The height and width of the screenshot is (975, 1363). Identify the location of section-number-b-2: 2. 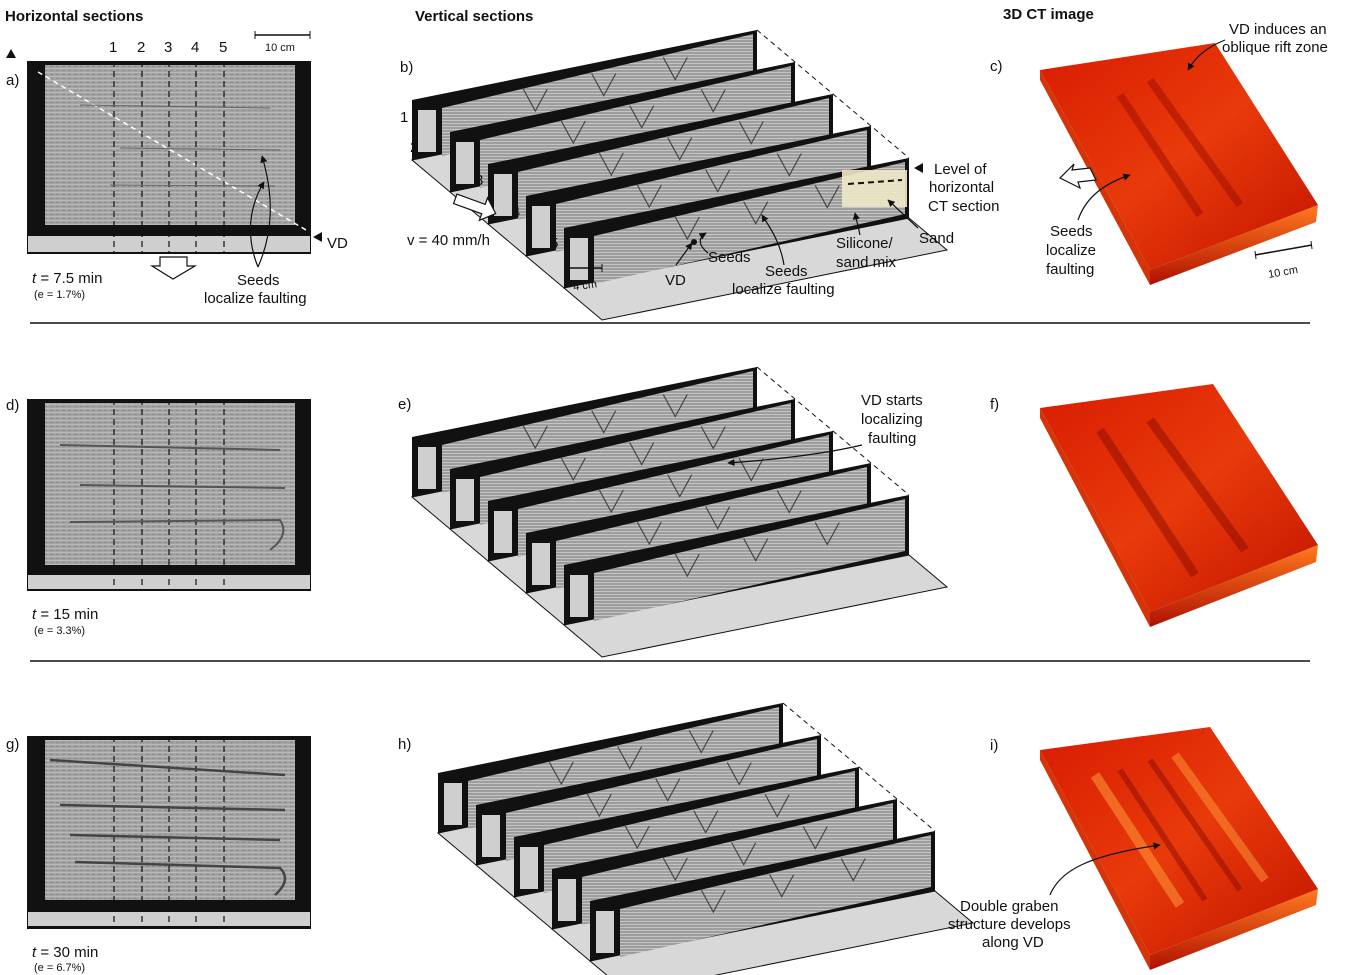
(414, 147).